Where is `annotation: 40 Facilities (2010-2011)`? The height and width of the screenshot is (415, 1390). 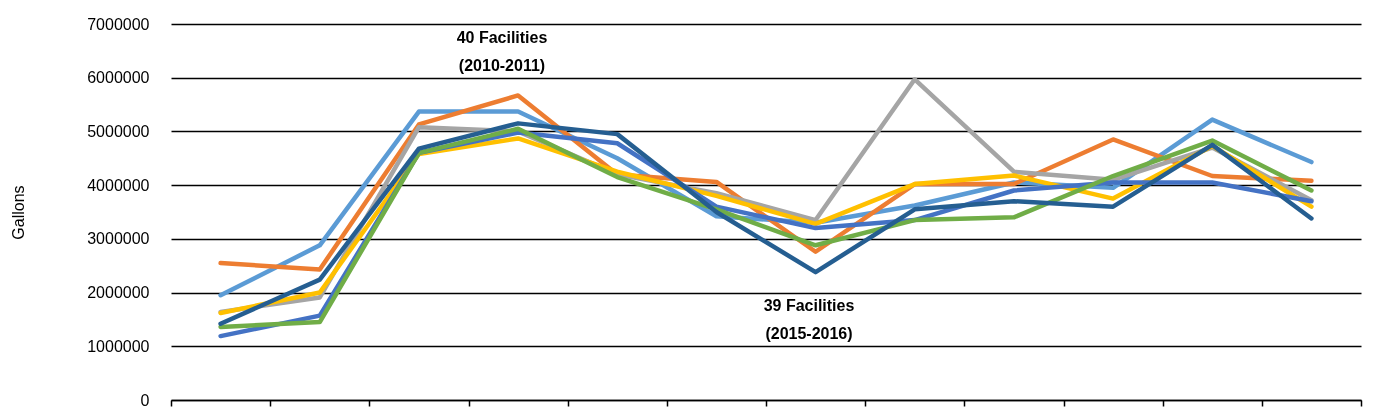 annotation: 40 Facilities (2010-2011) is located at coordinates (502, 51).